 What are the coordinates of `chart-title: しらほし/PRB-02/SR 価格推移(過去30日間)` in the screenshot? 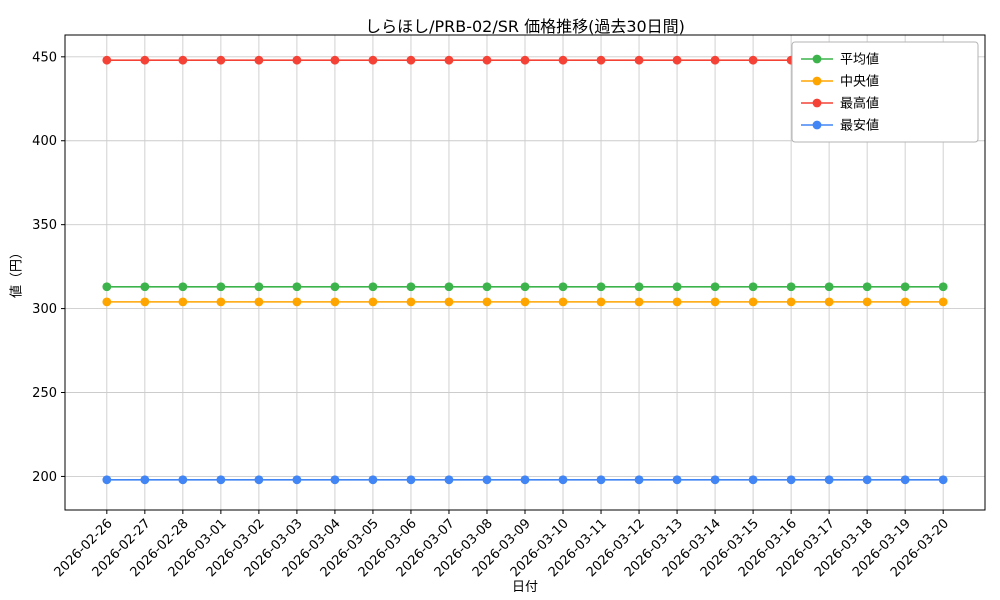 It's located at (525, 26).